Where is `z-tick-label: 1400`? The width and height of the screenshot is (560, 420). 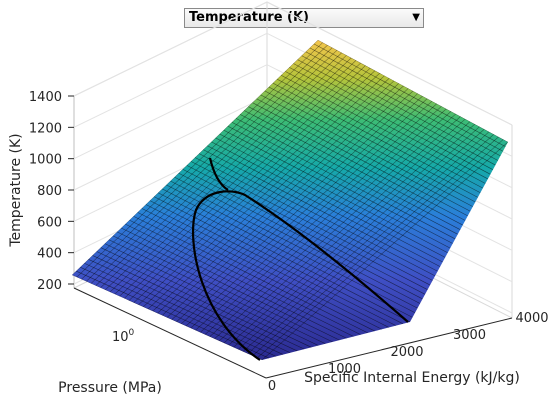 z-tick-label: 1400 is located at coordinates (45, 97).